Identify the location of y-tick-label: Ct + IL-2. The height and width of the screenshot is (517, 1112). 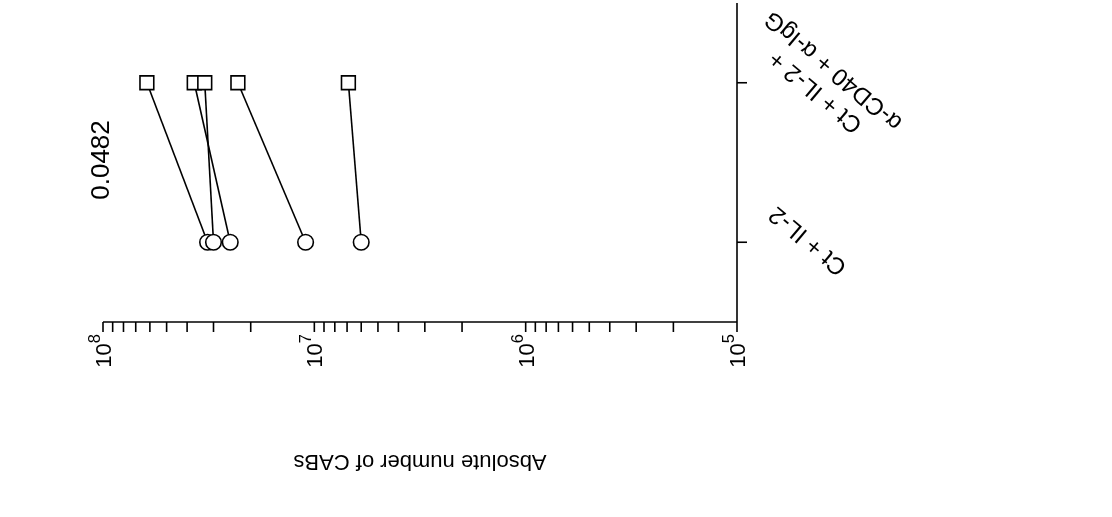
(806, 242).